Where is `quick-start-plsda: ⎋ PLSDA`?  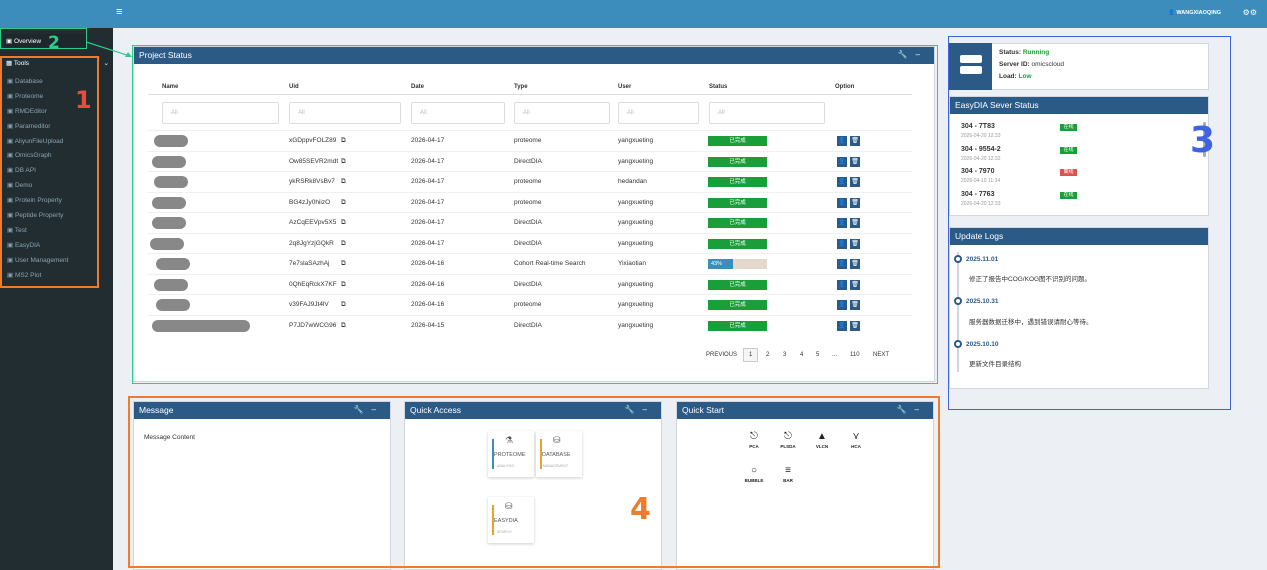 quick-start-plsda: ⎋ PLSDA is located at coordinates (788, 440).